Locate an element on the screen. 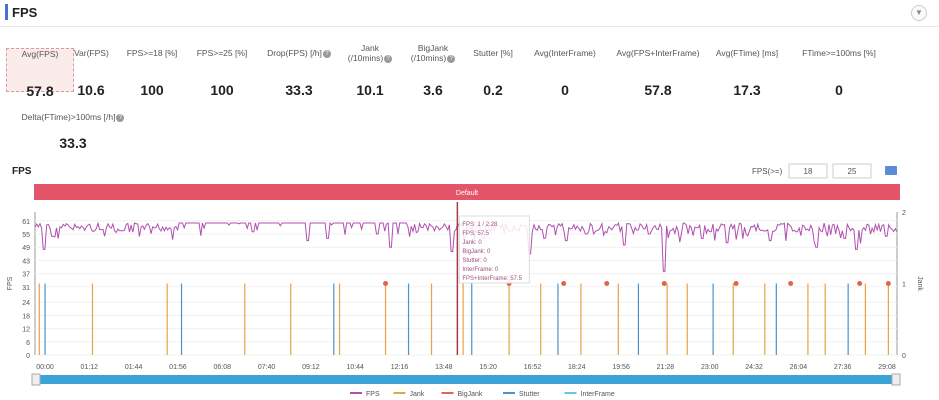  tooltip-line: FPS: 57.5 is located at coordinates (475, 234).